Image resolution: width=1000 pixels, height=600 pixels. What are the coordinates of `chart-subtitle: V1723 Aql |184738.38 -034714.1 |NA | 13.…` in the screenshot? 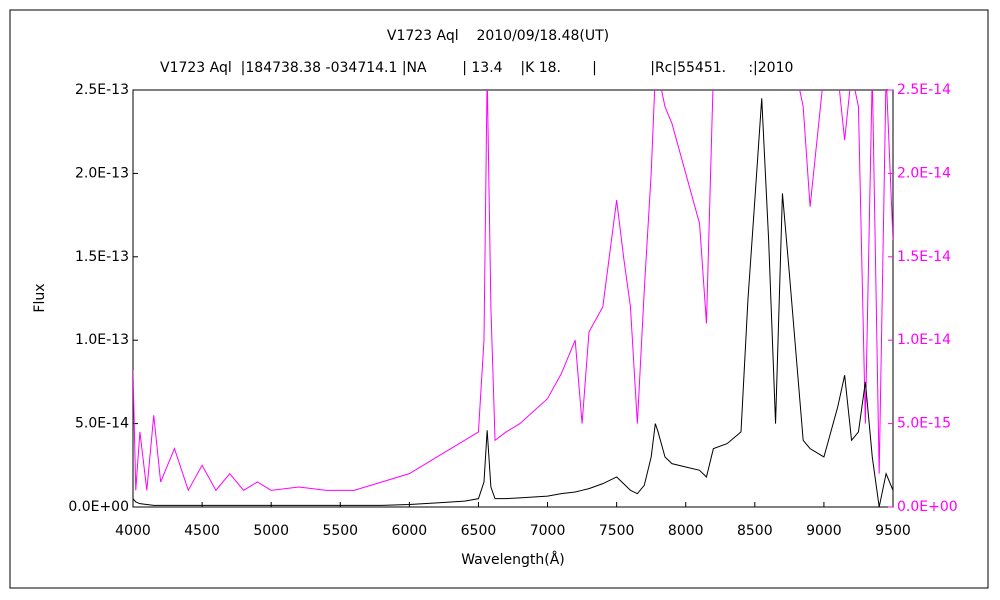 It's located at (476, 68).